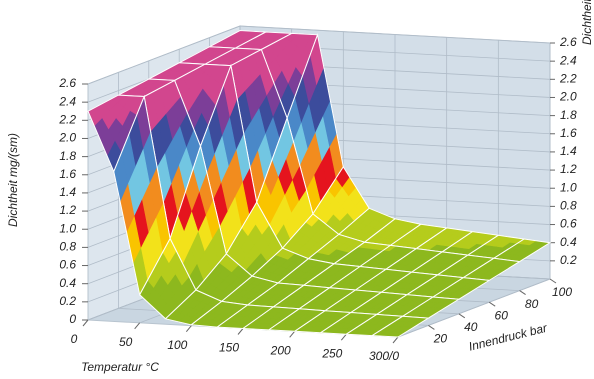  Describe the element at coordinates (67, 101) in the screenshot. I see `z-tick-label: 2.4` at that location.